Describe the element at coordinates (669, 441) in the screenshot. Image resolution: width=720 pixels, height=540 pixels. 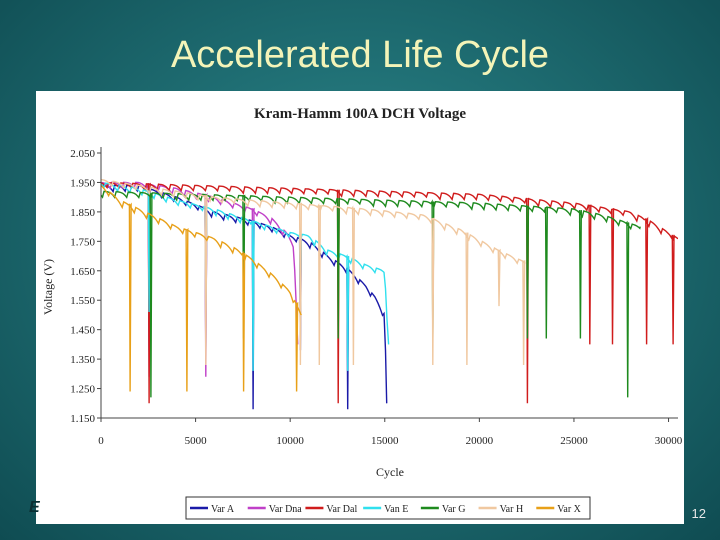
I see `x-tick-label: 30000` at that location.